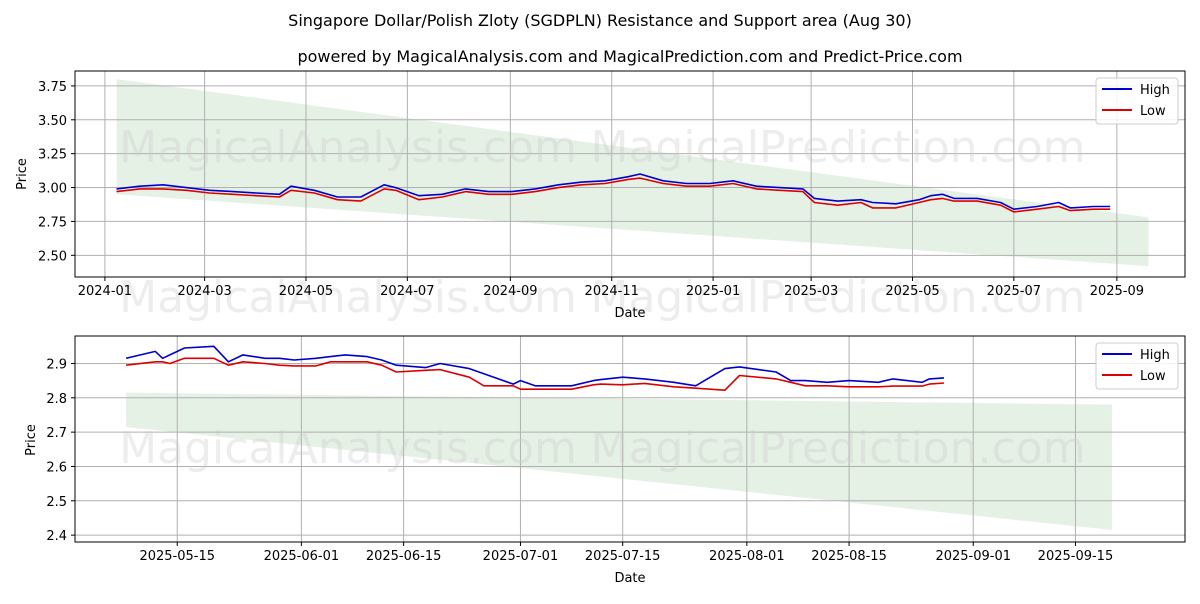 This screenshot has width=1200, height=604. I want to click on x-tick-label: 2025-07-15, so click(623, 556).